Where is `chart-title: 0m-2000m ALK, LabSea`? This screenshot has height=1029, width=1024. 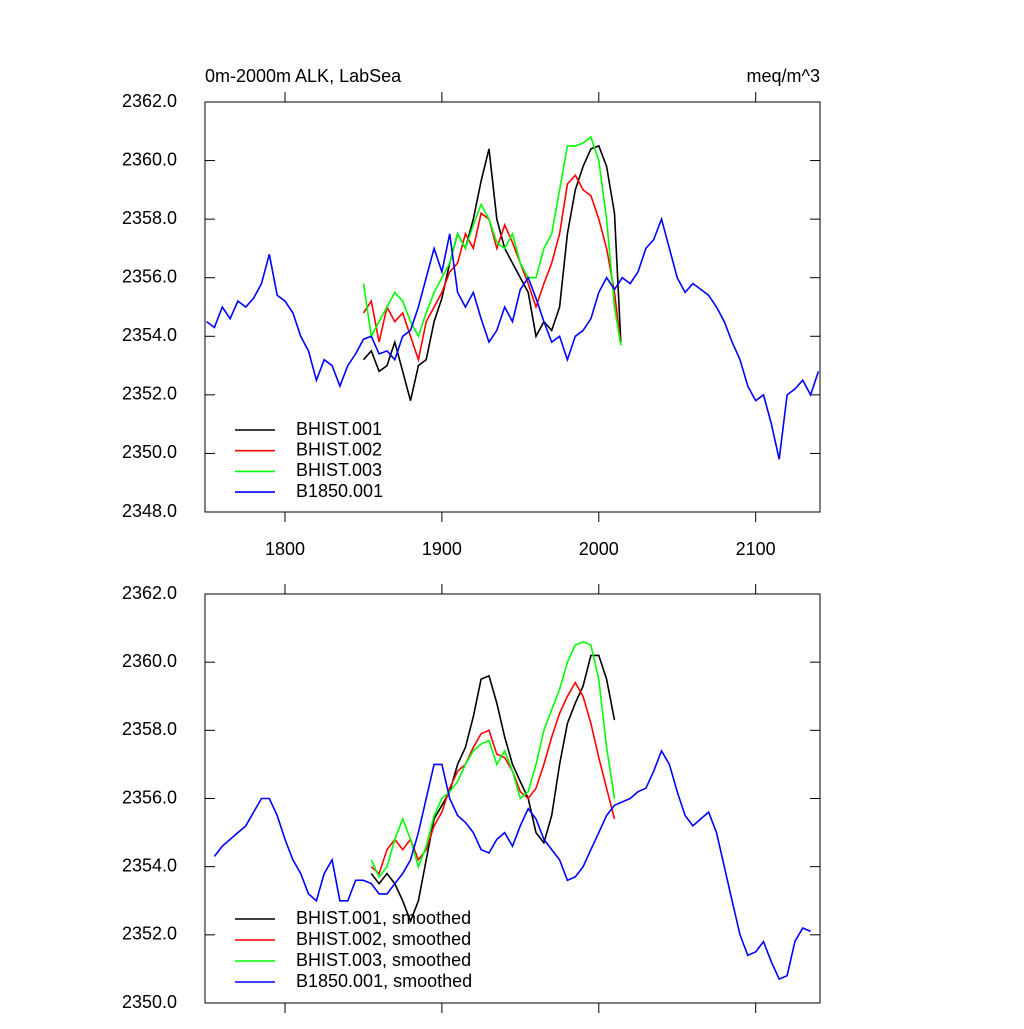 chart-title: 0m-2000m ALK, LabSea is located at coordinates (303, 76).